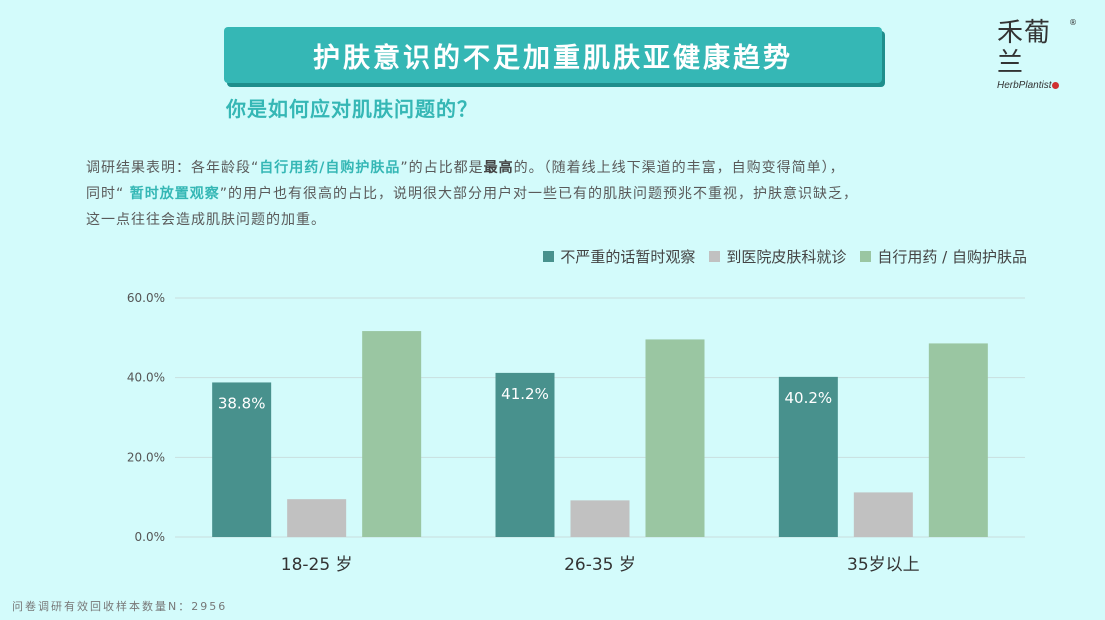 This screenshot has height=620, width=1105. What do you see at coordinates (146, 378) in the screenshot?
I see `y-tick-label: 40.0%` at bounding box center [146, 378].